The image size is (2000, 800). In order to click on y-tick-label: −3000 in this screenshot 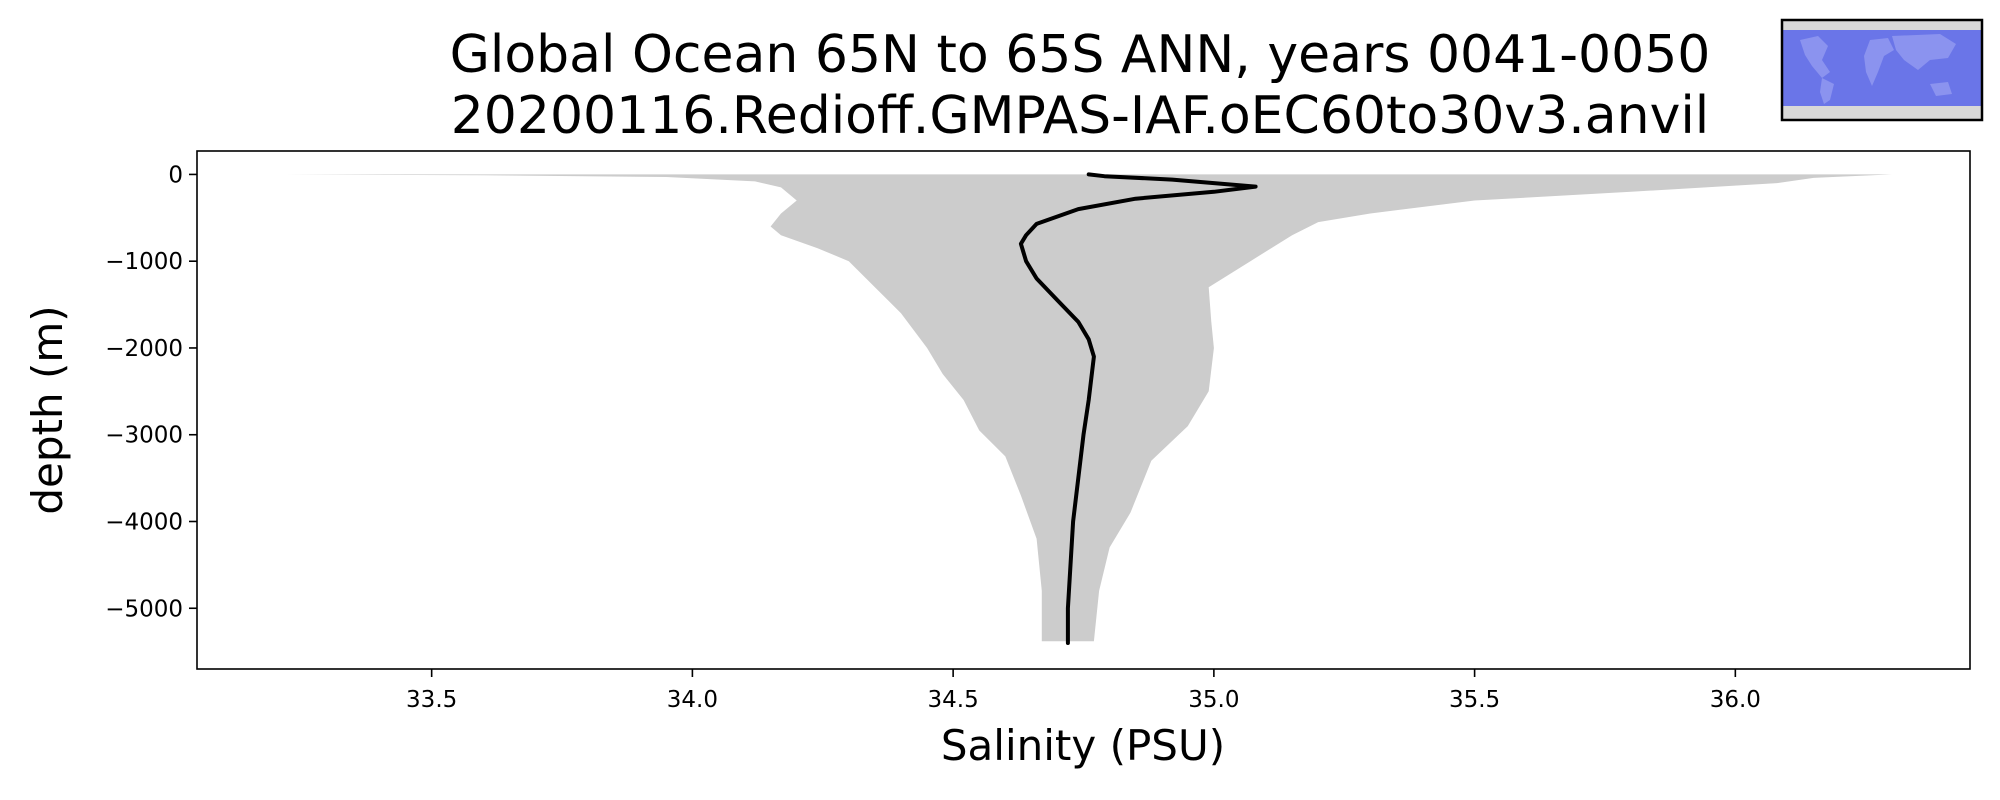, I will do `click(144, 436)`.